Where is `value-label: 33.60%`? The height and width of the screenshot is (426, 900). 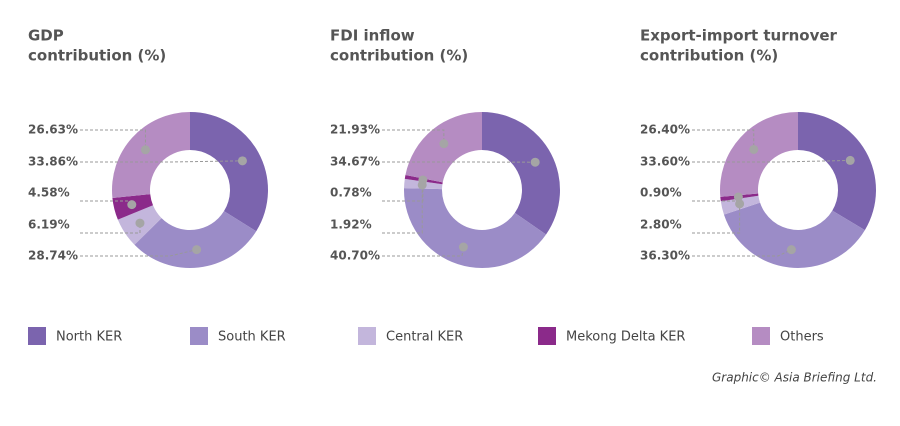
value-label: 33.60% is located at coordinates (665, 162).